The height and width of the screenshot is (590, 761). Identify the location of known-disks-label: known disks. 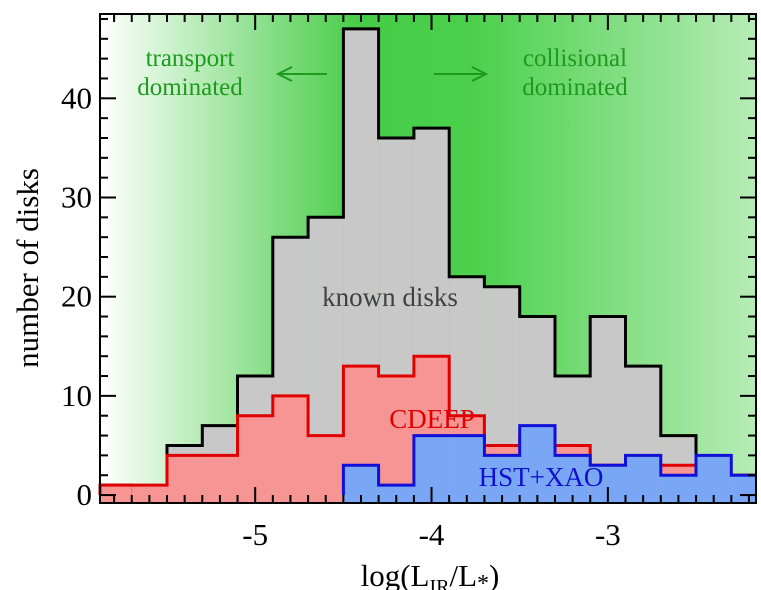
(390, 297).